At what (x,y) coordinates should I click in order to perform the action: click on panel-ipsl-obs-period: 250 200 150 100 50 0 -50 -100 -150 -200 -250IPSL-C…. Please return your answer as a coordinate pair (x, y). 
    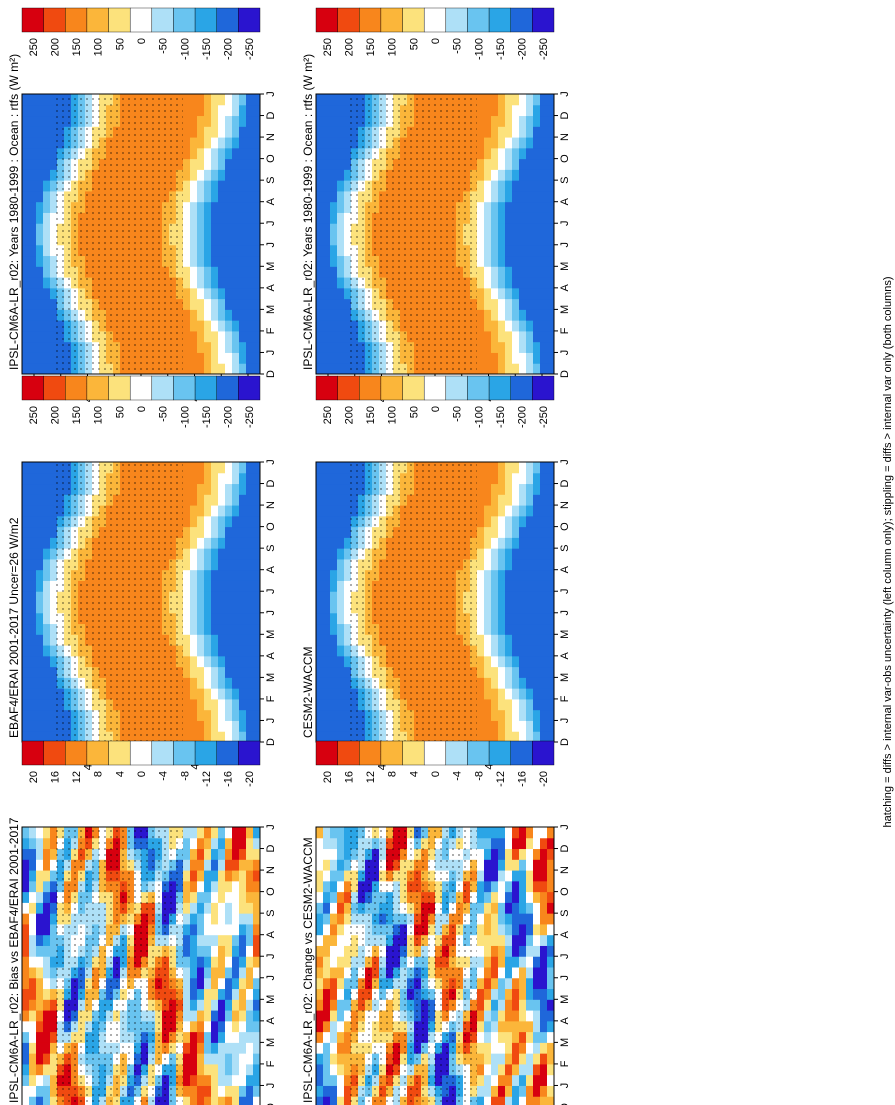
    Looking at the image, I should click on (142, 204).